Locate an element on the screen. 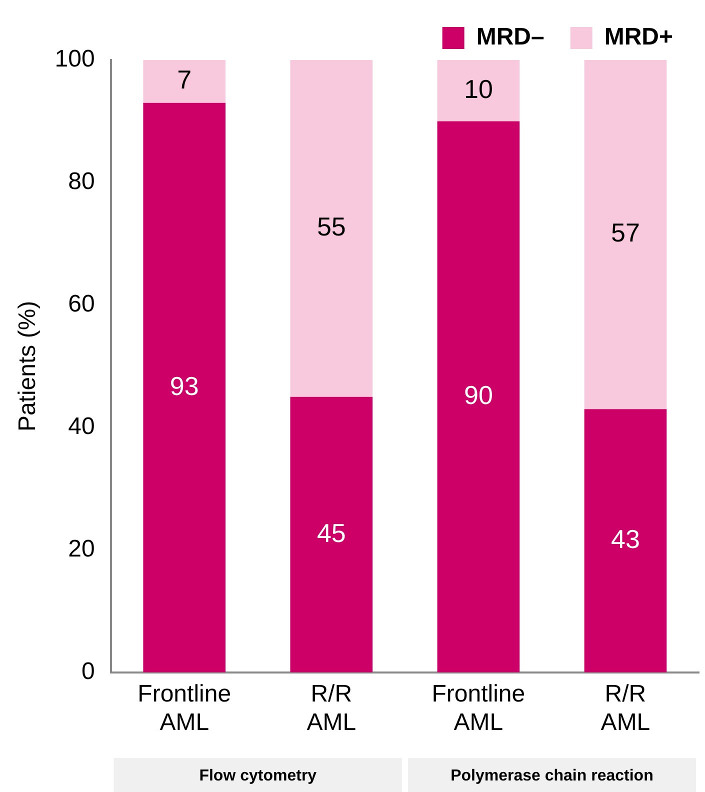 The height and width of the screenshot is (792, 705). y-tick-label: 80 is located at coordinates (81, 182).